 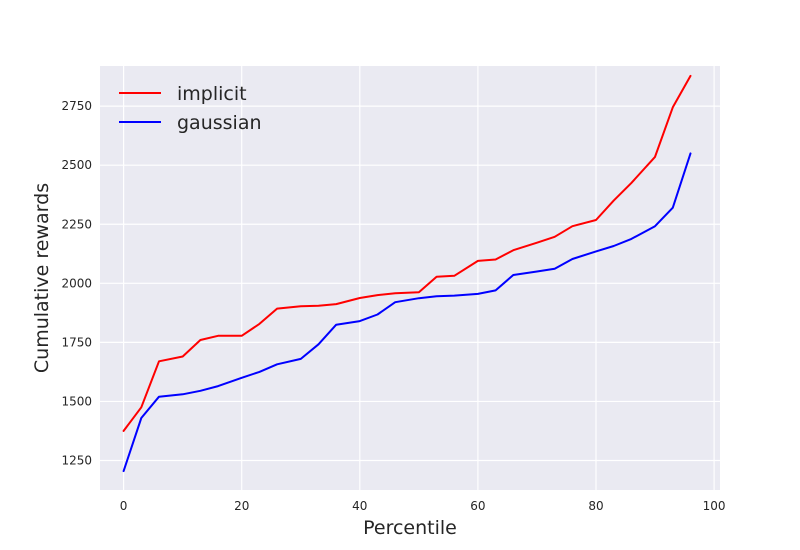 What do you see at coordinates (76, 106) in the screenshot?
I see `y-tick-label: 2750` at bounding box center [76, 106].